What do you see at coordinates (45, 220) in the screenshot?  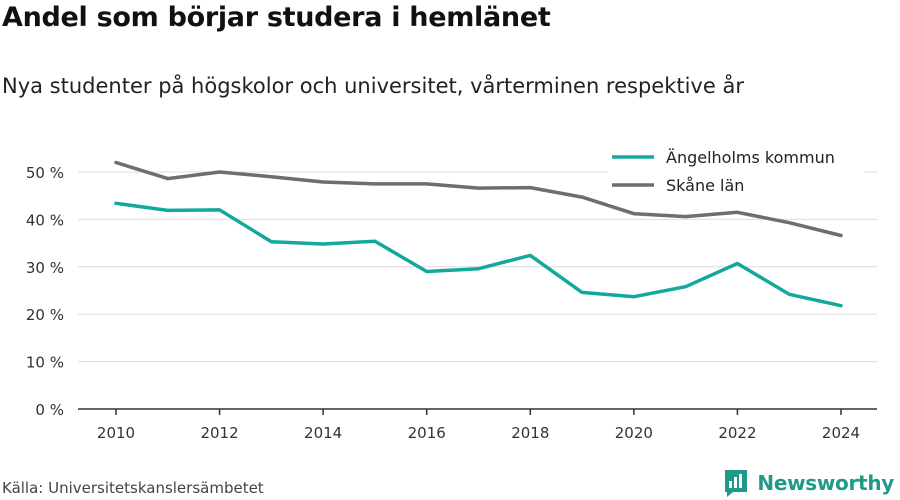 I see `y-tick-label: 40 %` at bounding box center [45, 220].